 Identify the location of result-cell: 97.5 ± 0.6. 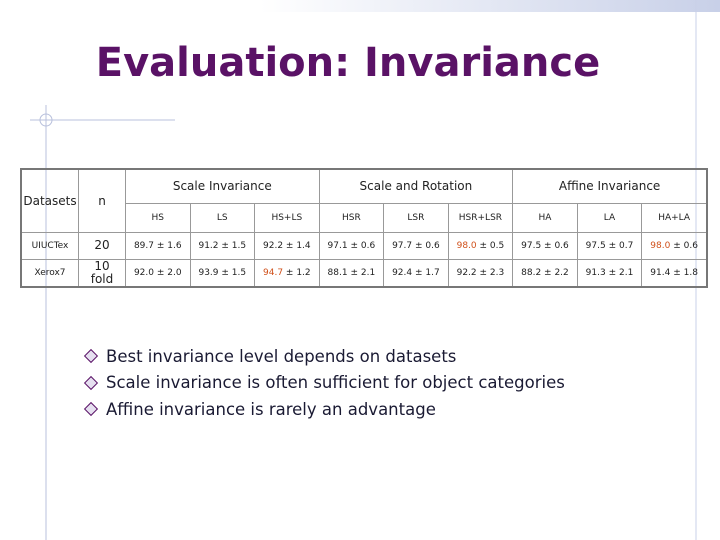
(545, 245).